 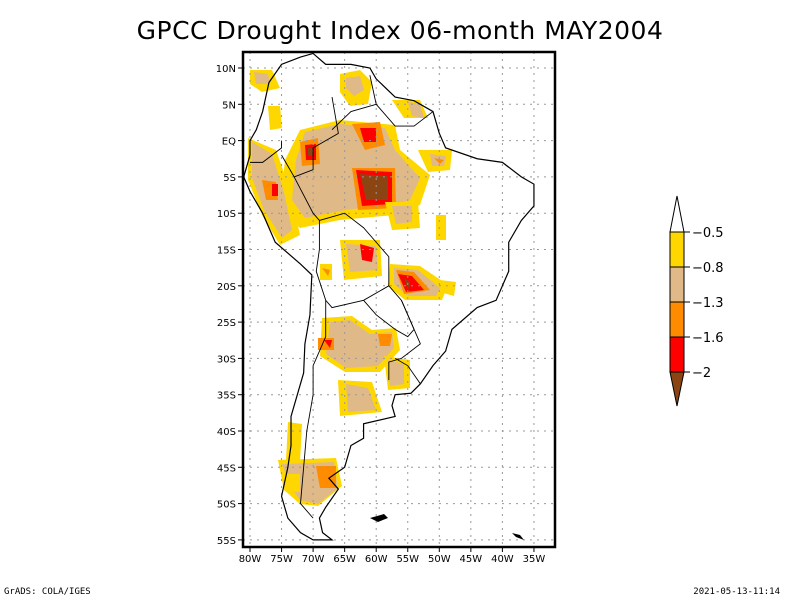 I want to click on south-georgia-island, so click(x=518, y=536).